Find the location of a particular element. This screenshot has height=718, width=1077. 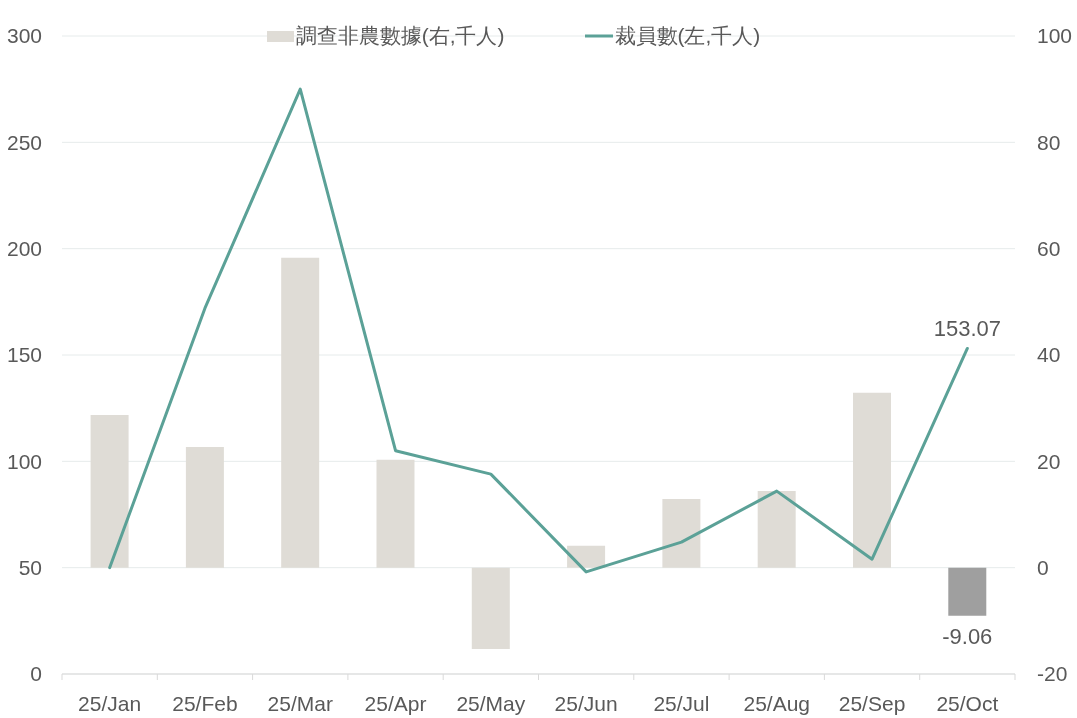

x-tick-label: 25/Feb is located at coordinates (205, 703).